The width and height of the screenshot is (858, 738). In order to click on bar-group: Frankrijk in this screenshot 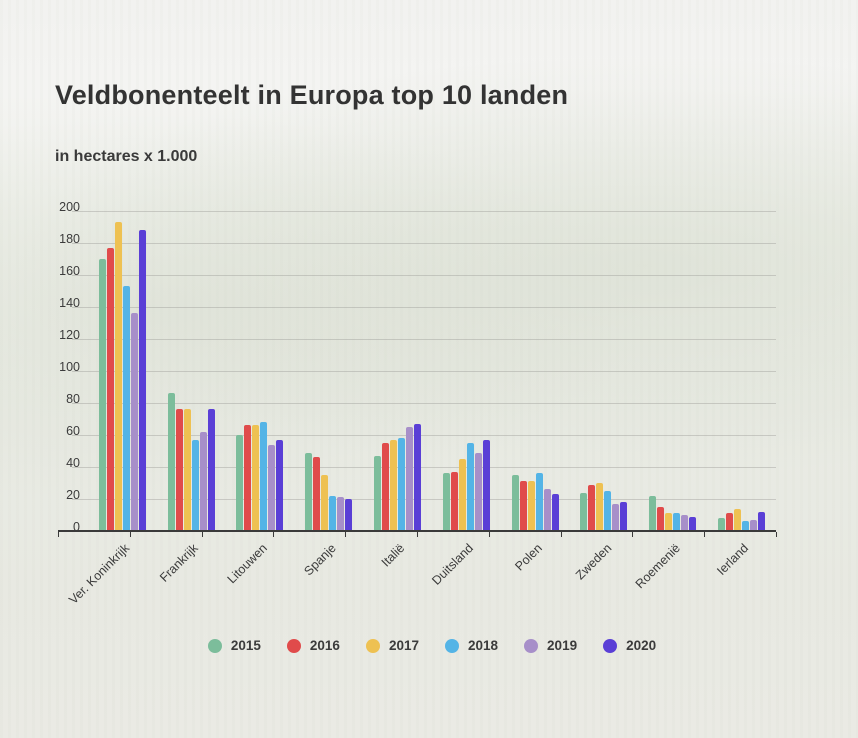, I will do `click(191, 398)`.